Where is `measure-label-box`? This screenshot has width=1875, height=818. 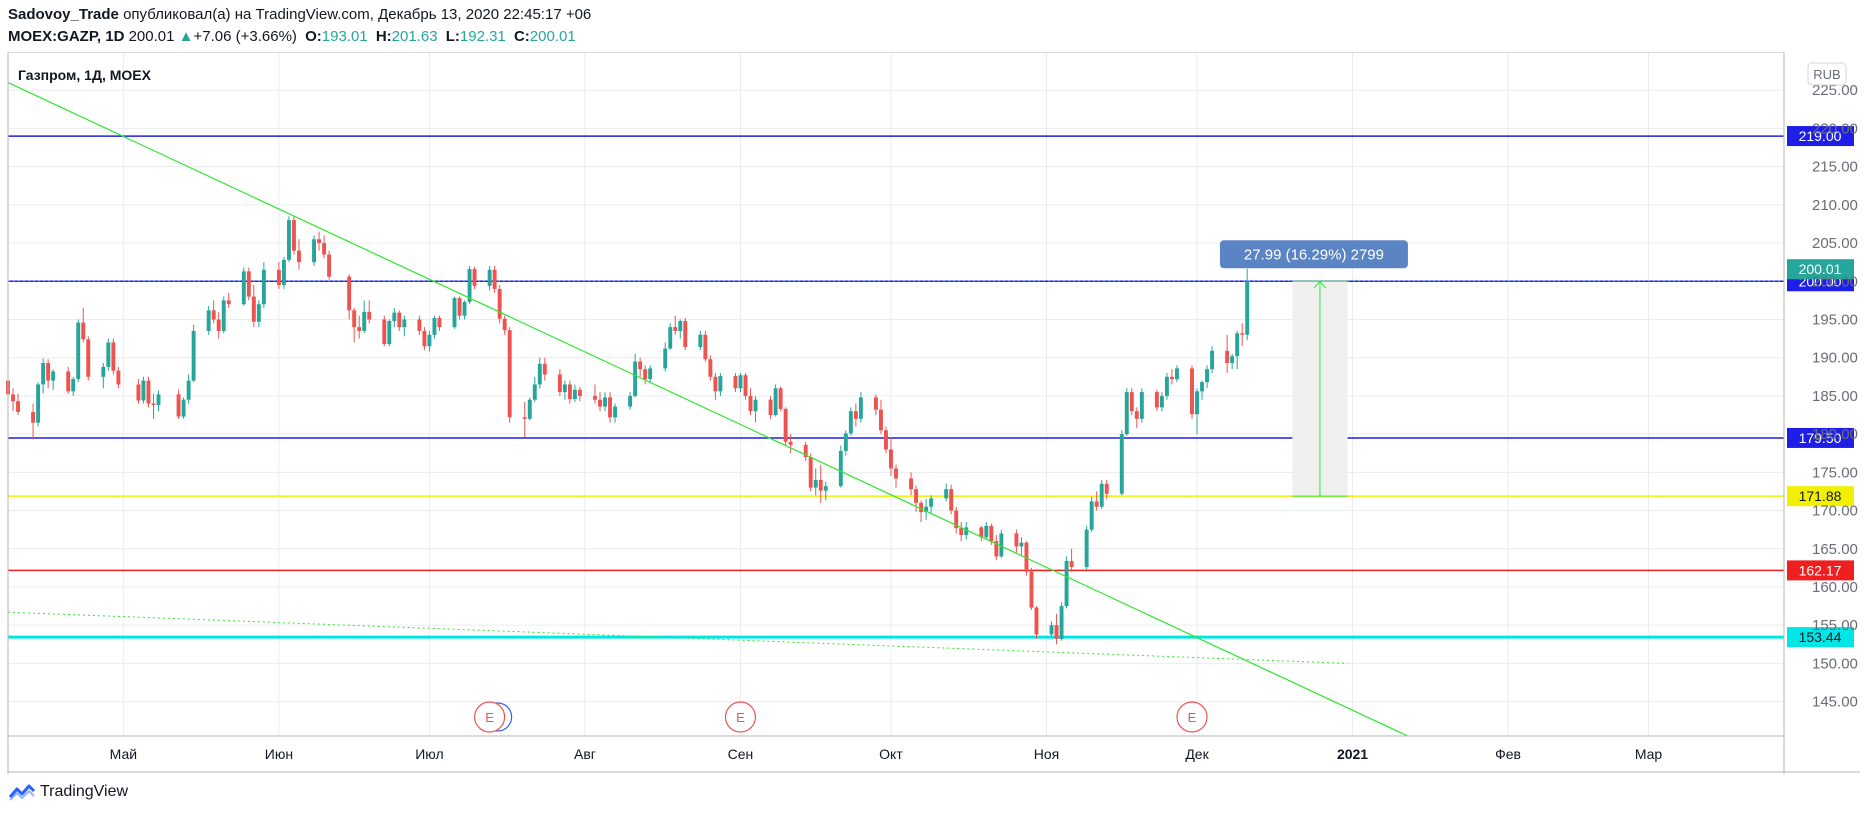 measure-label-box is located at coordinates (1313, 254).